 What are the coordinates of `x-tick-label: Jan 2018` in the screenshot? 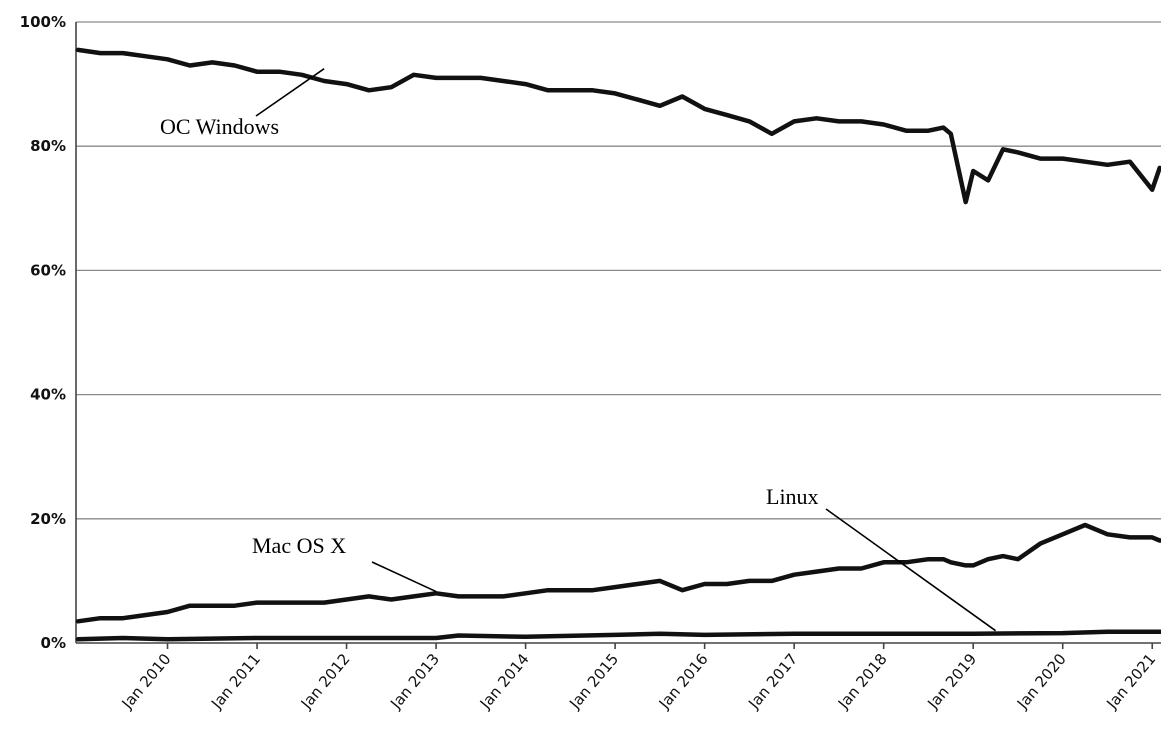 It's located at (862, 681).